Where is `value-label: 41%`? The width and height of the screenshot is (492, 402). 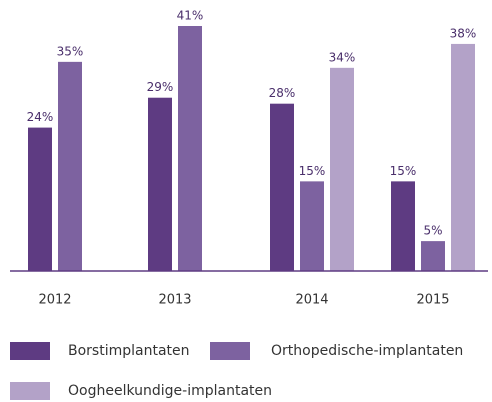
value-label: 41% is located at coordinates (190, 16).